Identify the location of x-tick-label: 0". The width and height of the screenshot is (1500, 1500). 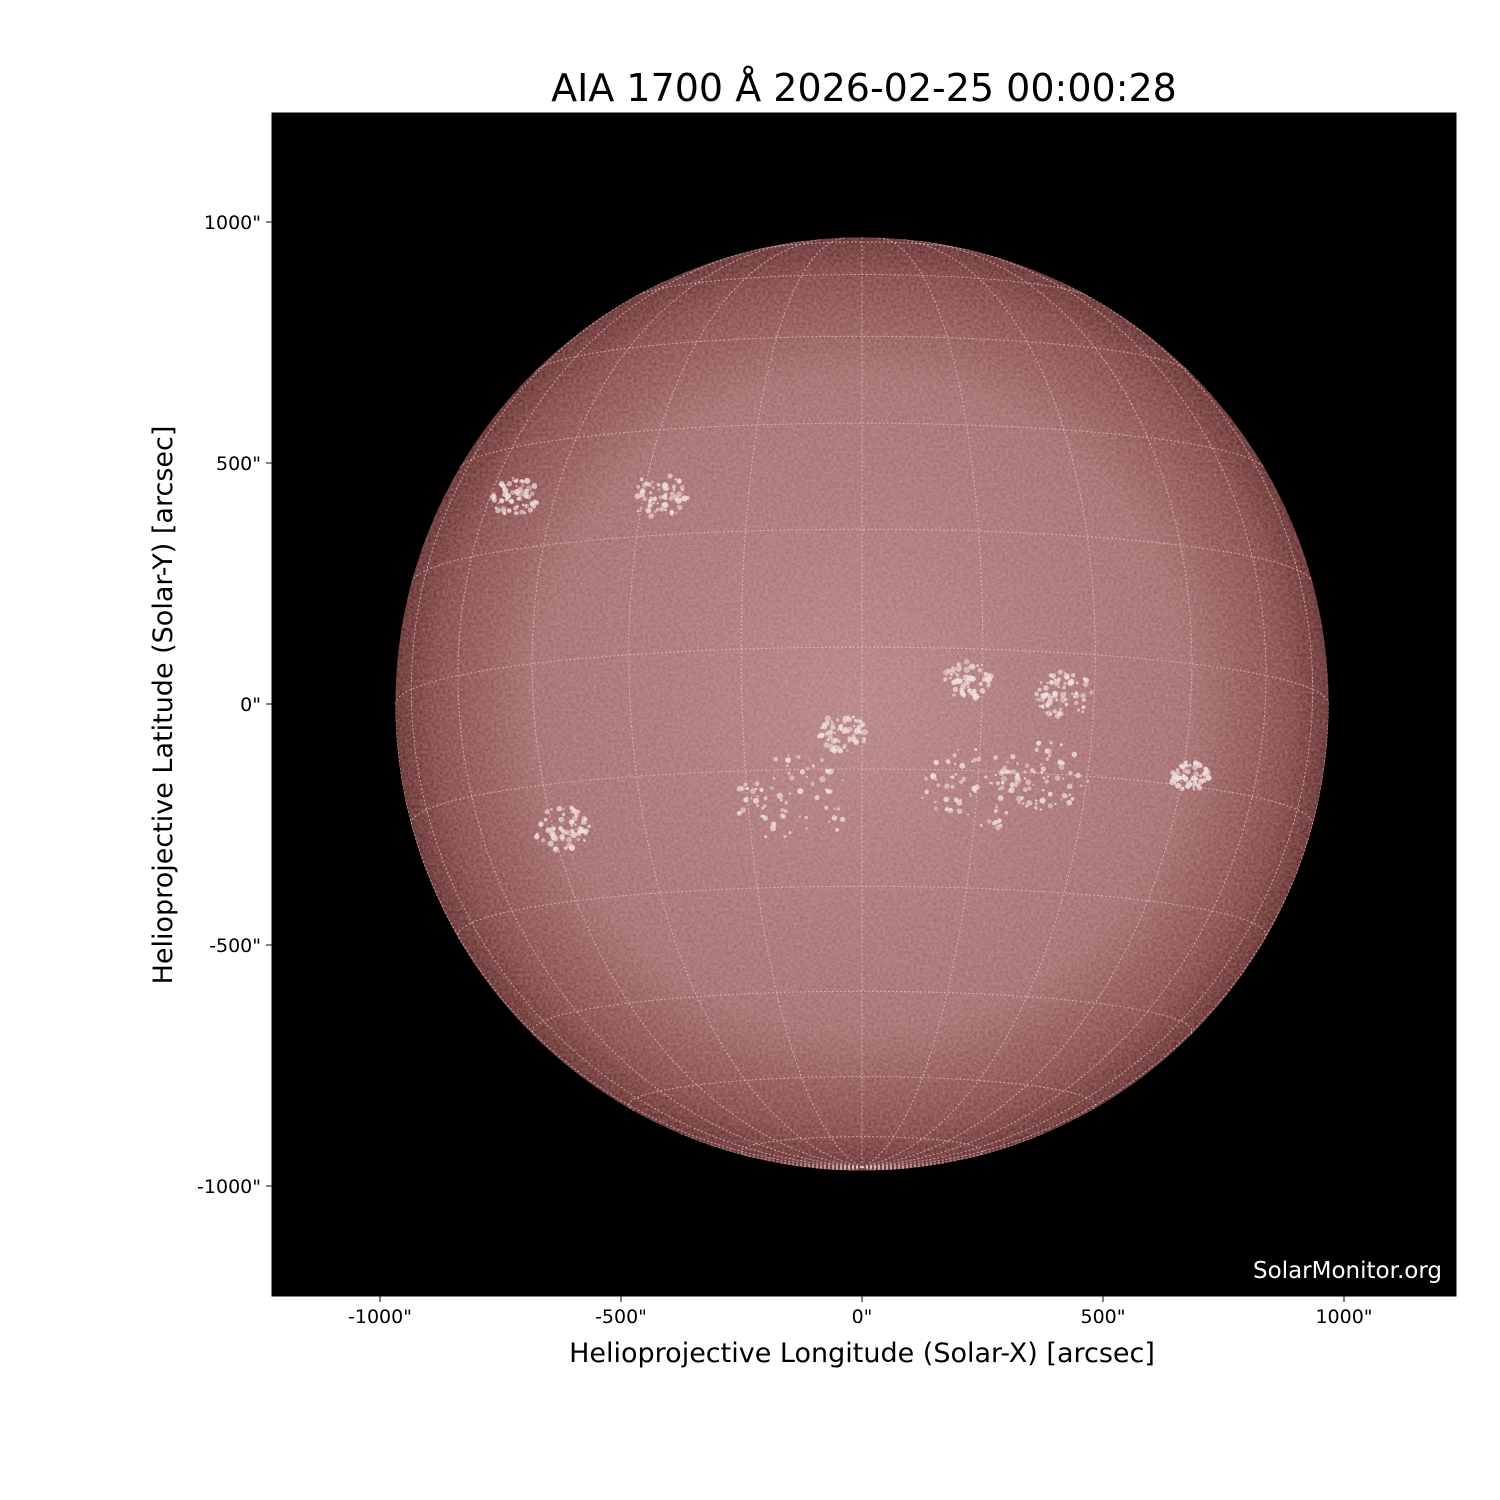
(862, 1317).